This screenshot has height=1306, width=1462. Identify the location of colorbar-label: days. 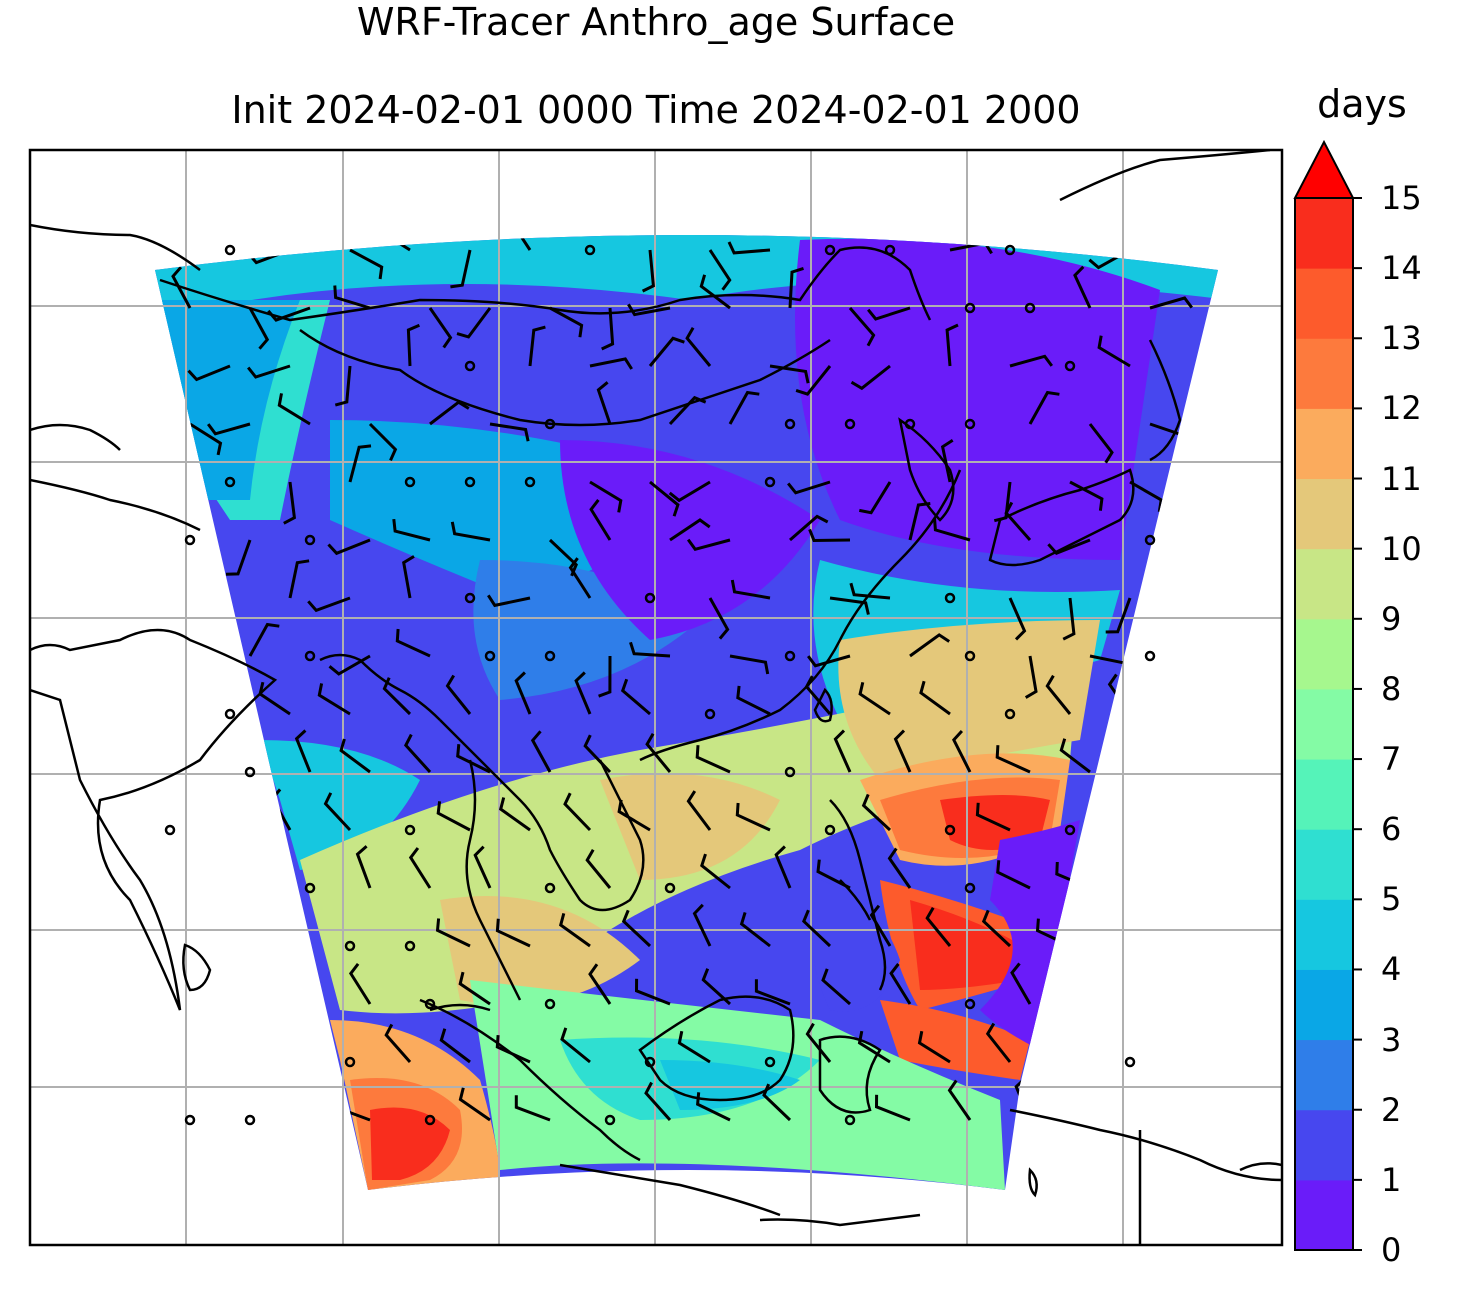
(1362, 104).